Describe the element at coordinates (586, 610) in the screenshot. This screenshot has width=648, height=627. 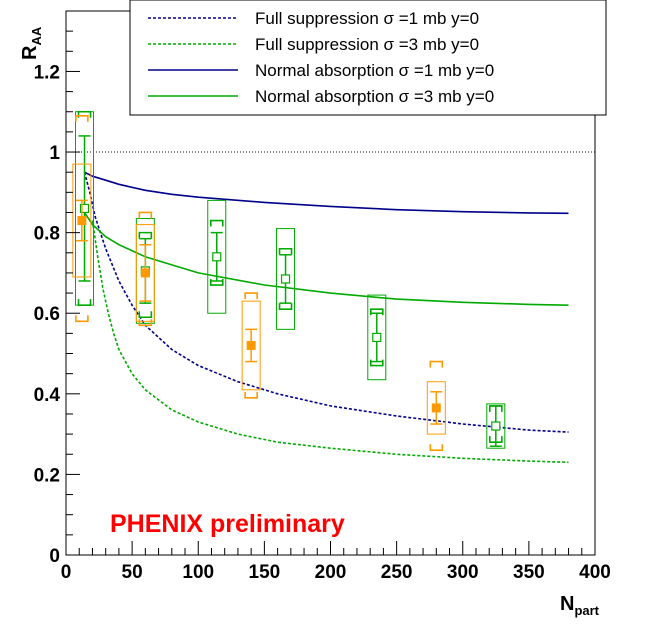
I see `x-axis-label-sub: part` at that location.